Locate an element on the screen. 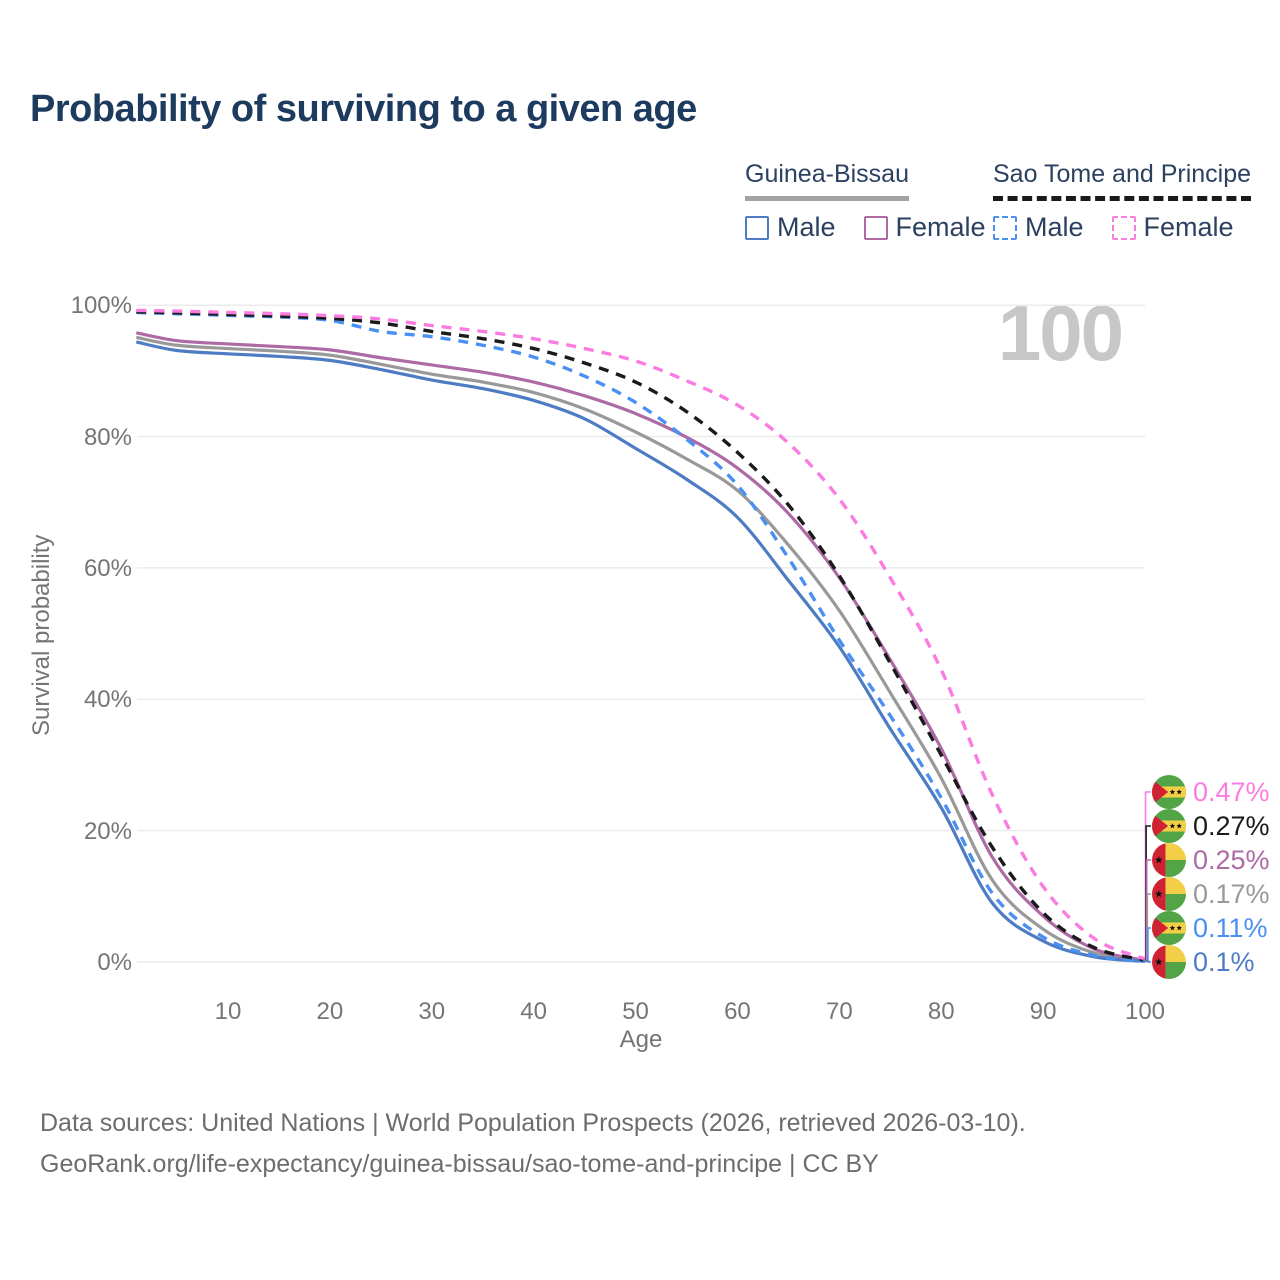 This screenshot has width=1280, height=1280. end-value-text: 0.17% is located at coordinates (1231, 893).